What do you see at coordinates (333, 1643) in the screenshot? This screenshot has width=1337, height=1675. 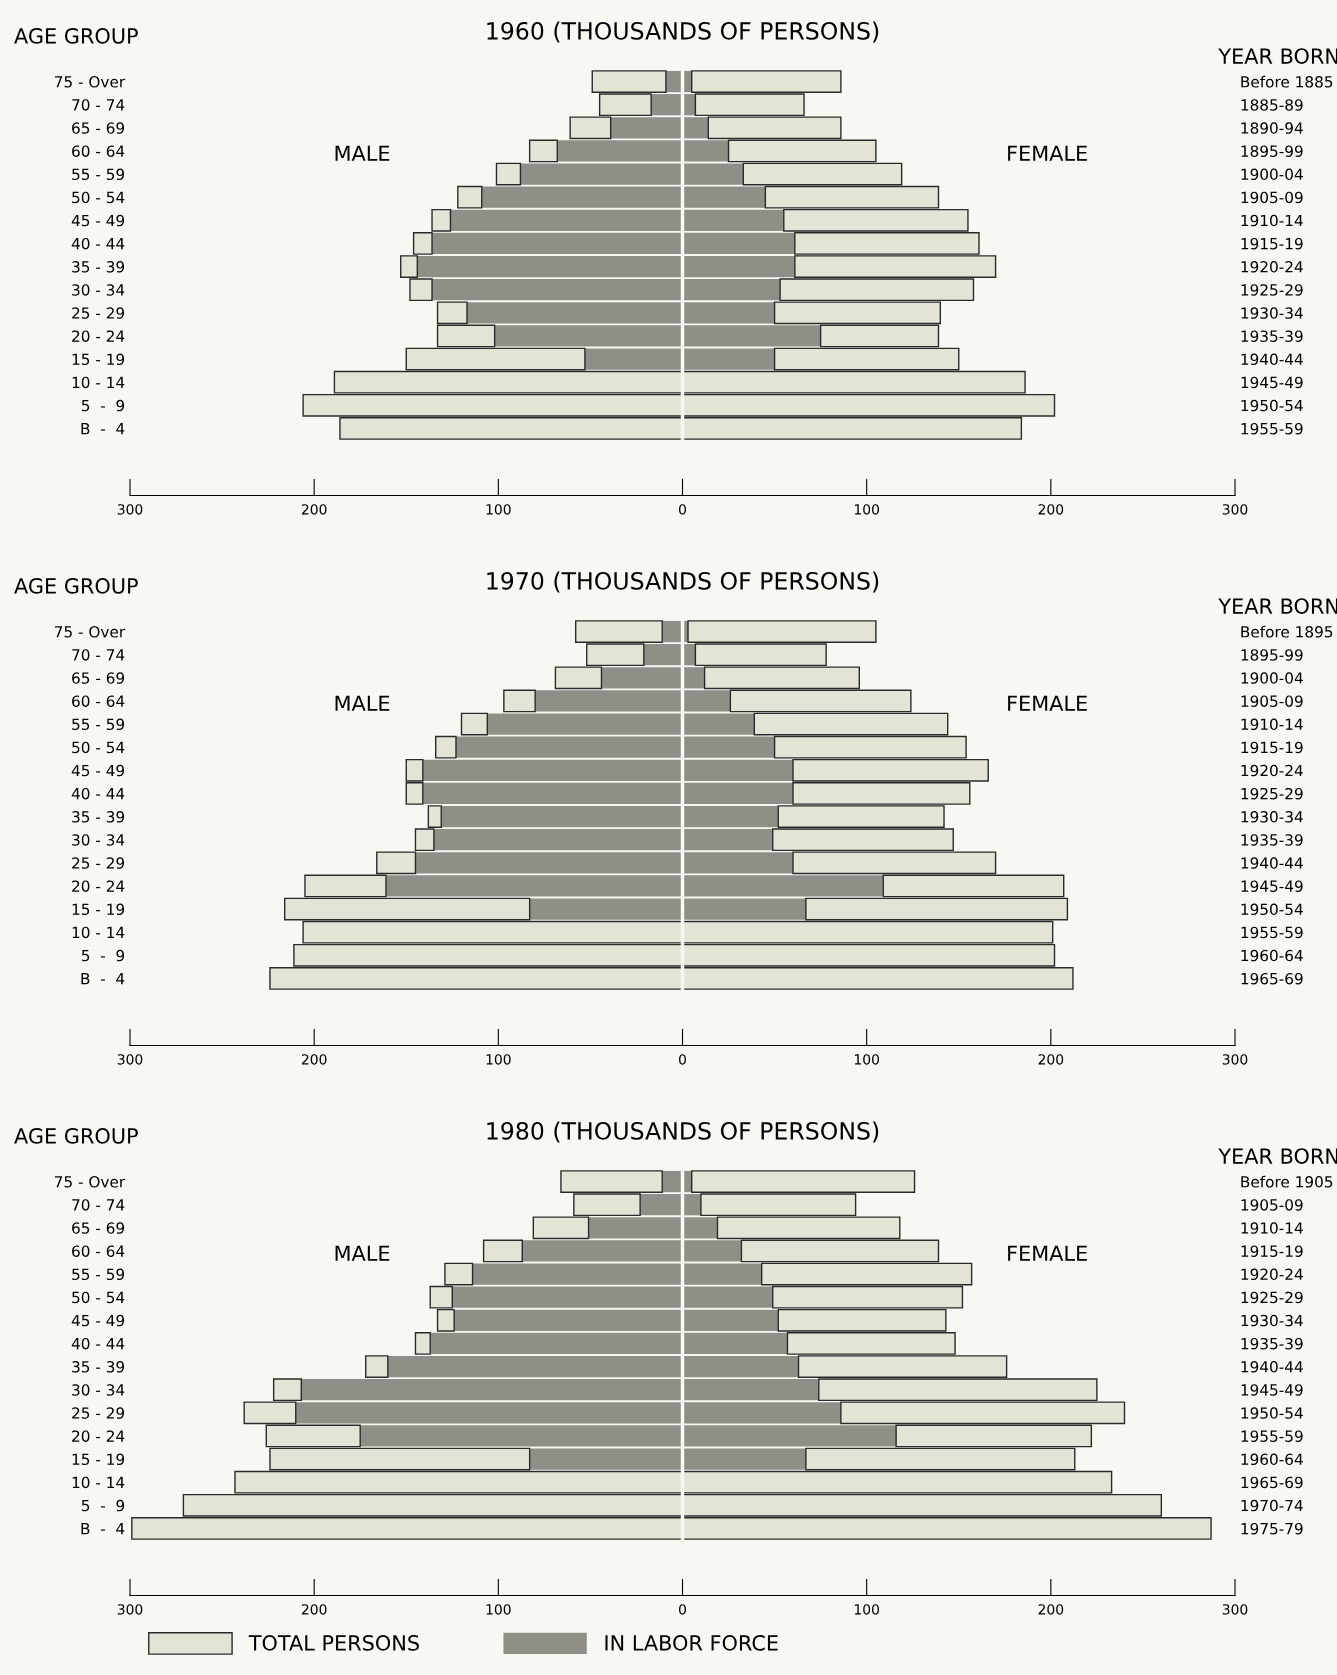 I see `legend-label: TOTAL PERSONS` at bounding box center [333, 1643].